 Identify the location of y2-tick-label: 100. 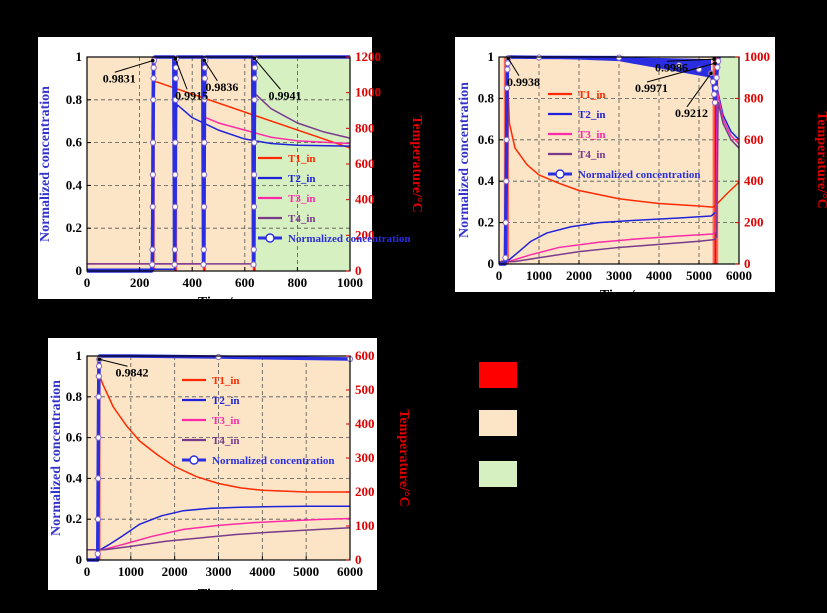
(365, 525).